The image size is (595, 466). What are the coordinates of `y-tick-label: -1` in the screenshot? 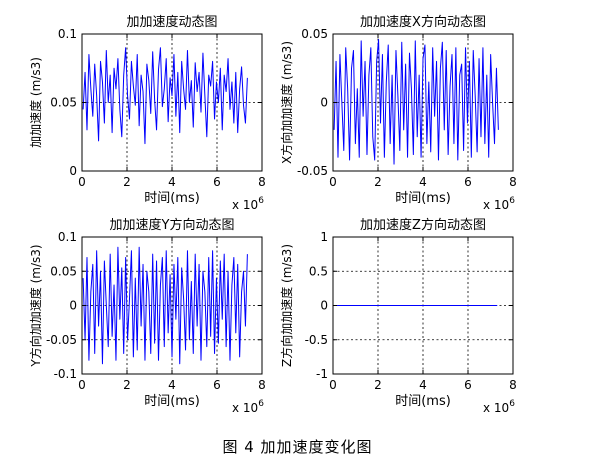 It's located at (322, 374).